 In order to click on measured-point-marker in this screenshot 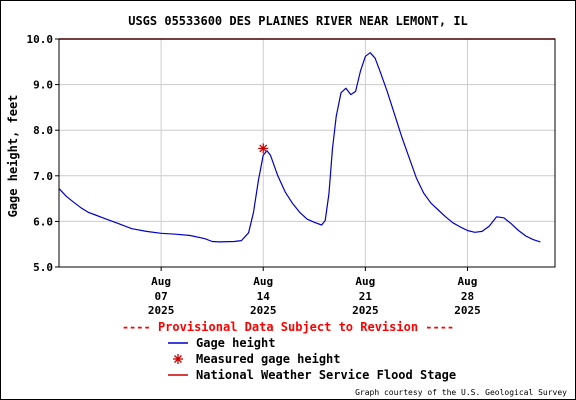, I will do `click(263, 148)`.